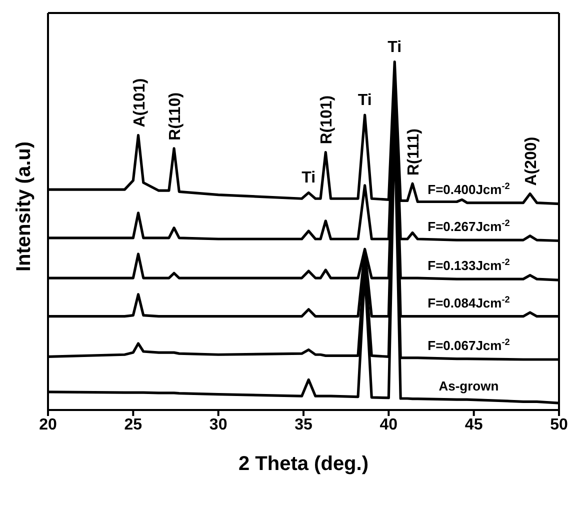  Describe the element at coordinates (469, 188) in the screenshot. I see `series-label: F=0.400Jcm$^{-2}$` at that location.